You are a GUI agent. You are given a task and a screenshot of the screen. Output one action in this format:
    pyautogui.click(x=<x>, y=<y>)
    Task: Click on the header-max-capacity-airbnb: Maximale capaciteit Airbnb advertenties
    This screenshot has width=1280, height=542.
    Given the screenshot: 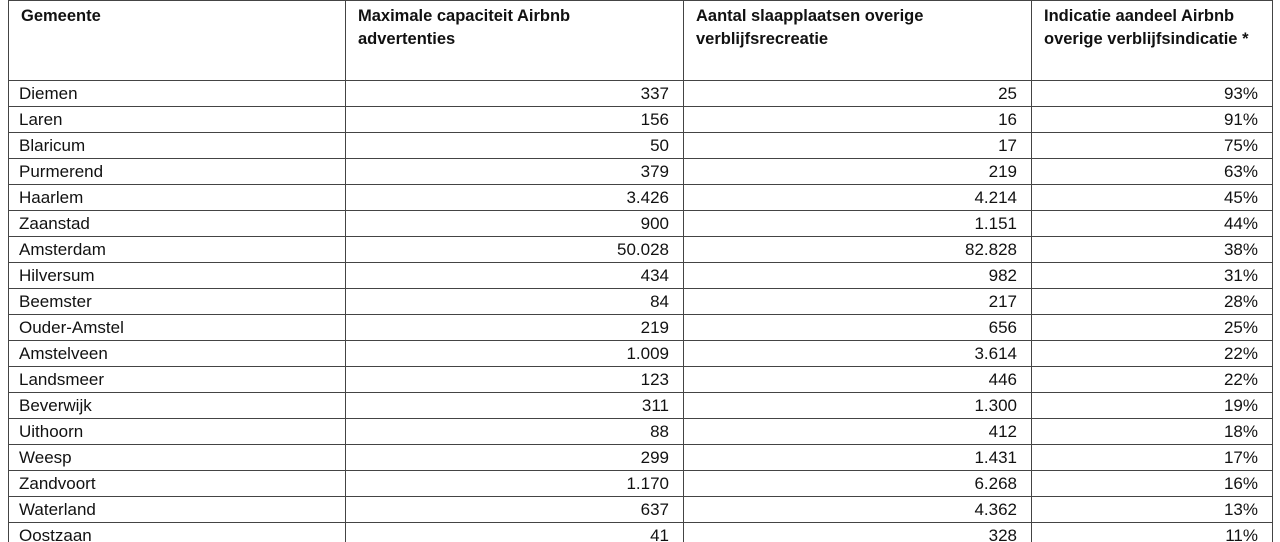 What is the action you would take?
    pyautogui.click(x=514, y=40)
    